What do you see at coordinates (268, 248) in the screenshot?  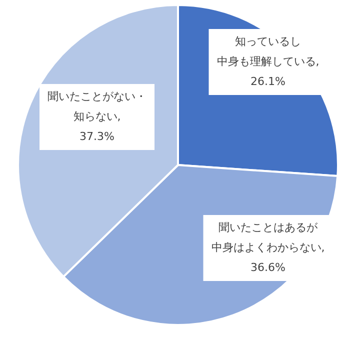 I see `slice-label: 聞いたことはあるが中身はよくわからない,36.6%` at bounding box center [268, 248].